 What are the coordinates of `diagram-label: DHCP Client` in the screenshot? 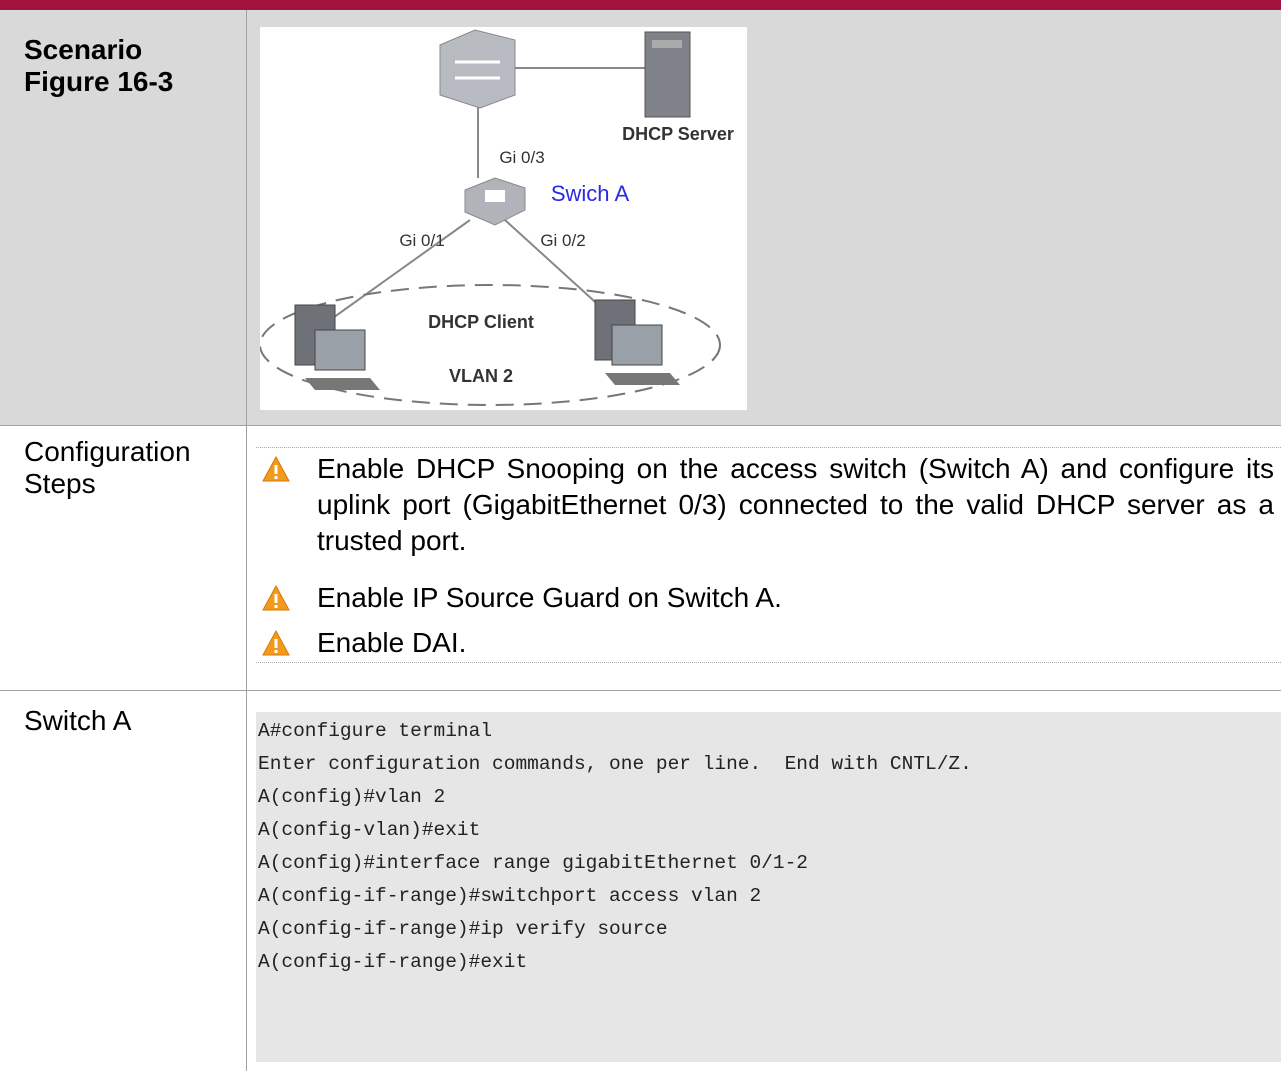 It's located at (481, 322).